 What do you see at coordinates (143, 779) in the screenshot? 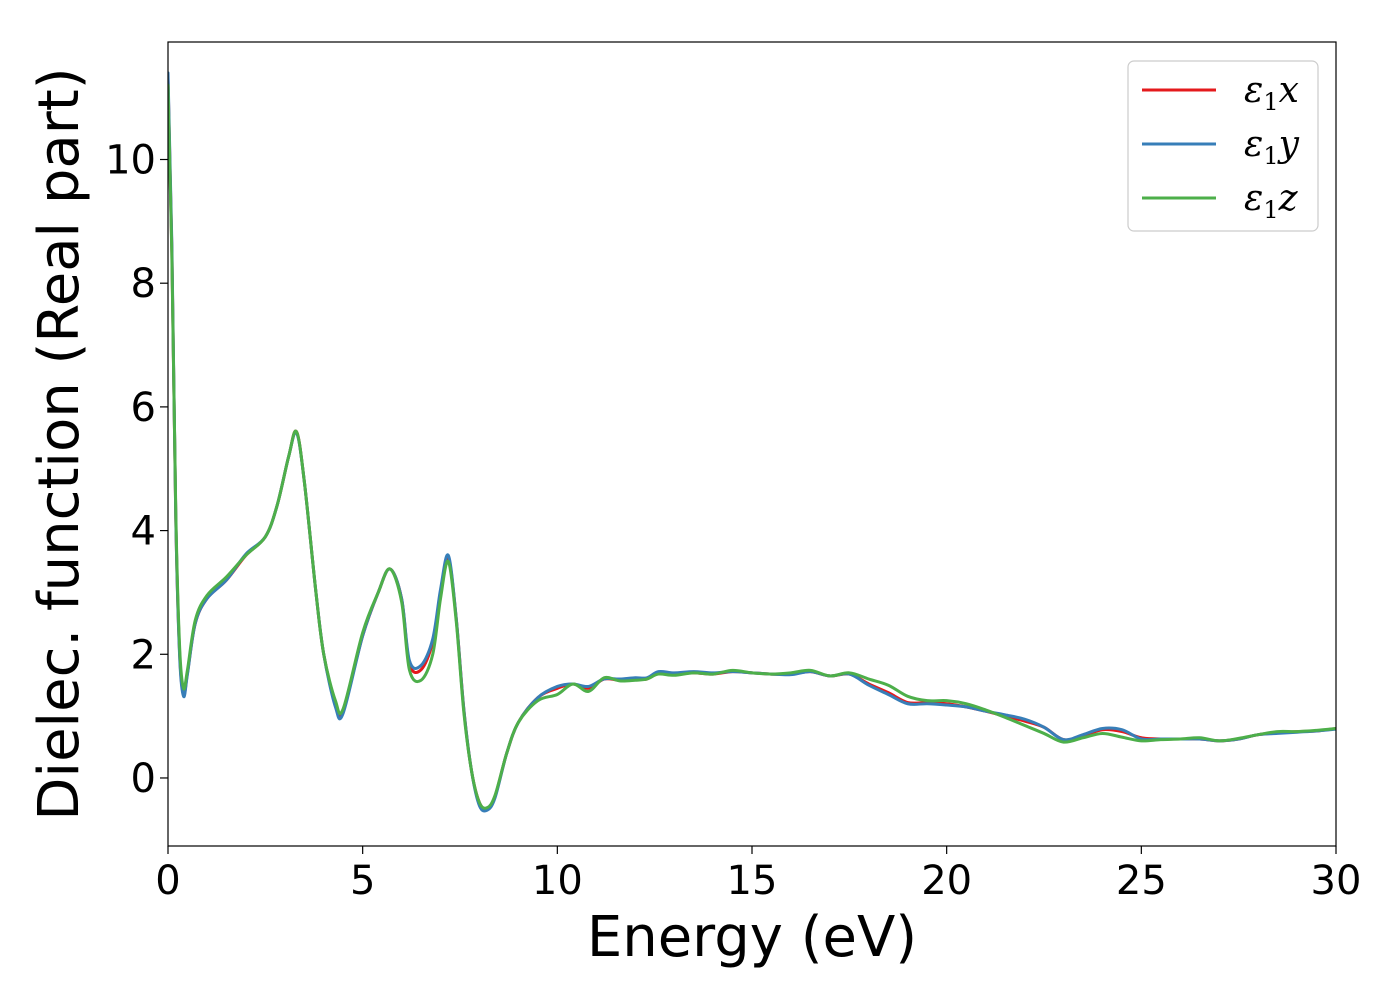
I see `y-tick-label: 0` at bounding box center [143, 779].